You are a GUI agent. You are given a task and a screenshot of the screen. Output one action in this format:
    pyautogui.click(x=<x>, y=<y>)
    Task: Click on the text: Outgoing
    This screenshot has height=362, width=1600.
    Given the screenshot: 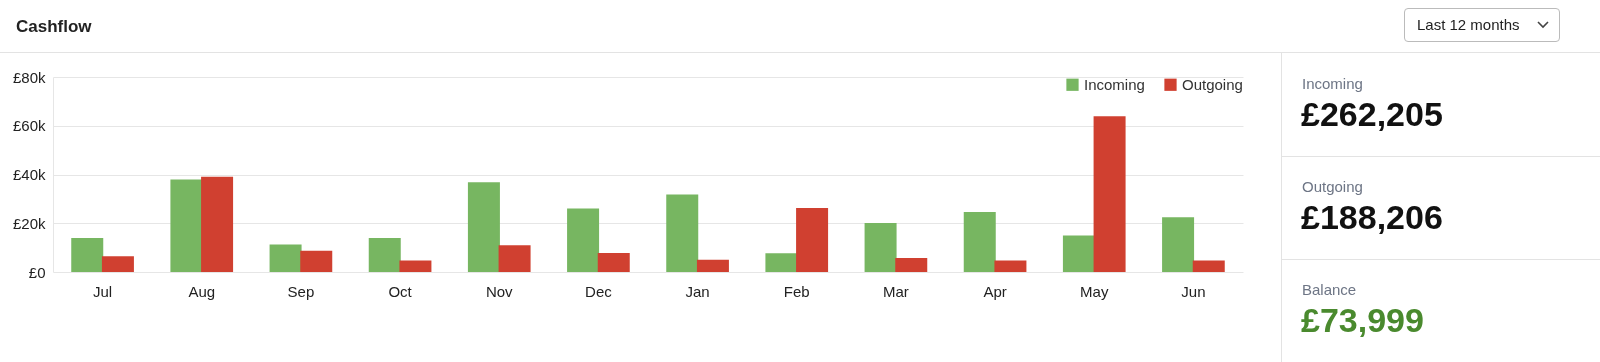 What is the action you would take?
    pyautogui.click(x=1332, y=186)
    